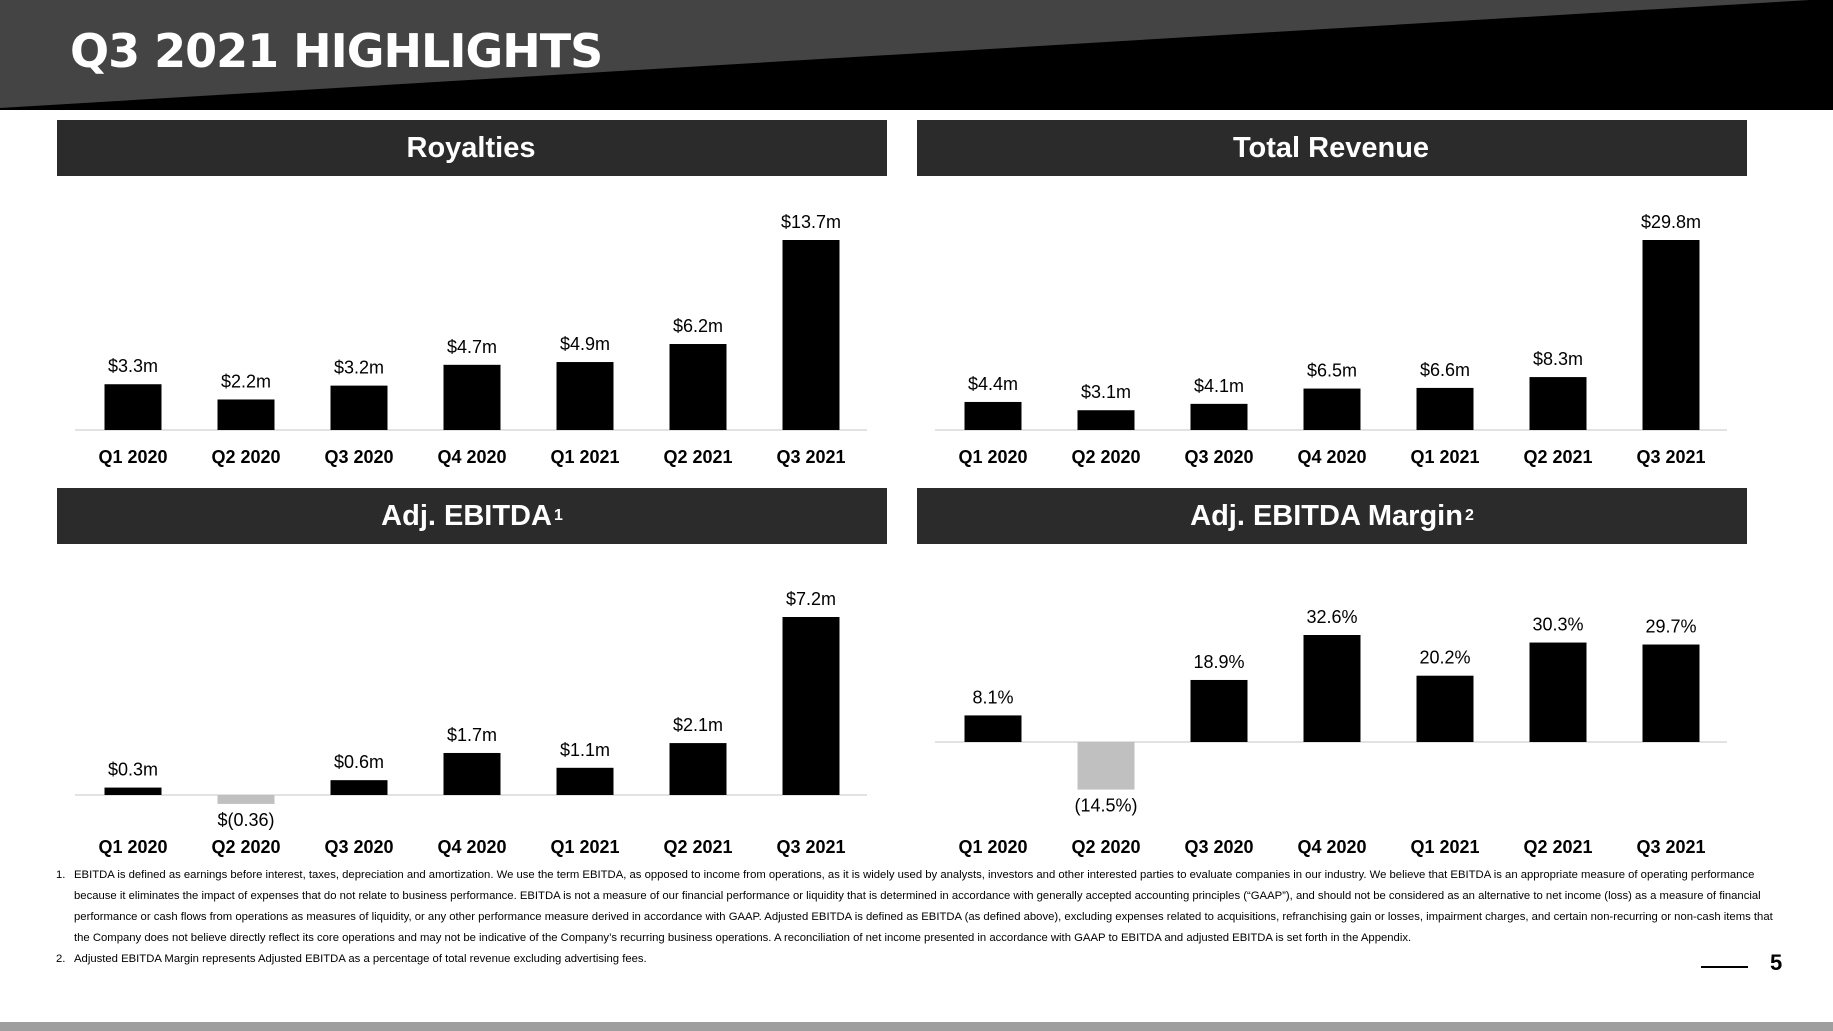 This screenshot has width=1833, height=1031. I want to click on header-banner, so click(916, 55).